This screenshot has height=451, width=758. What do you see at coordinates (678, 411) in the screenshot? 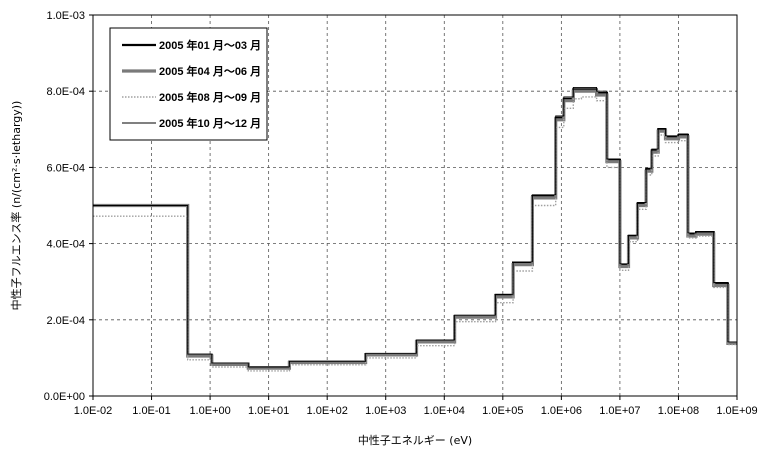
I see `x-tick-label: 1.0E+08` at bounding box center [678, 411].